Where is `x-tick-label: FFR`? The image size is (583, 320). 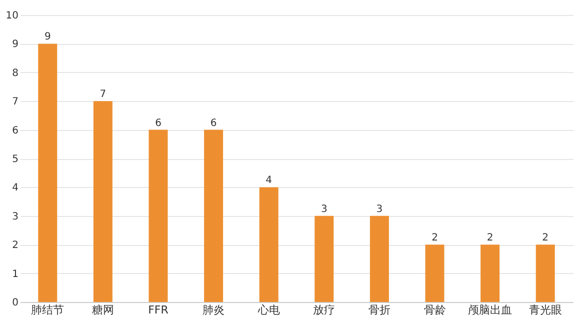
x-tick-label: FFR is located at coordinates (158, 310).